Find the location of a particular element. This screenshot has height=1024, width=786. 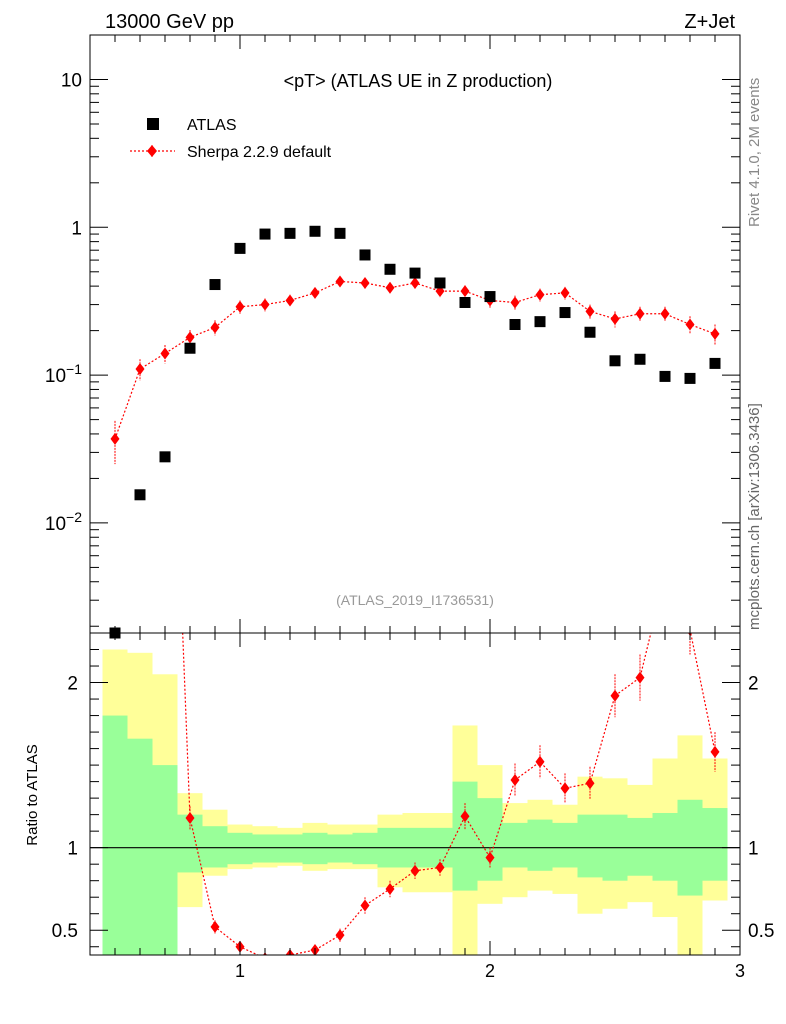

chart-title: <pT> (ATLAS UE in Z production) is located at coordinates (418, 81).